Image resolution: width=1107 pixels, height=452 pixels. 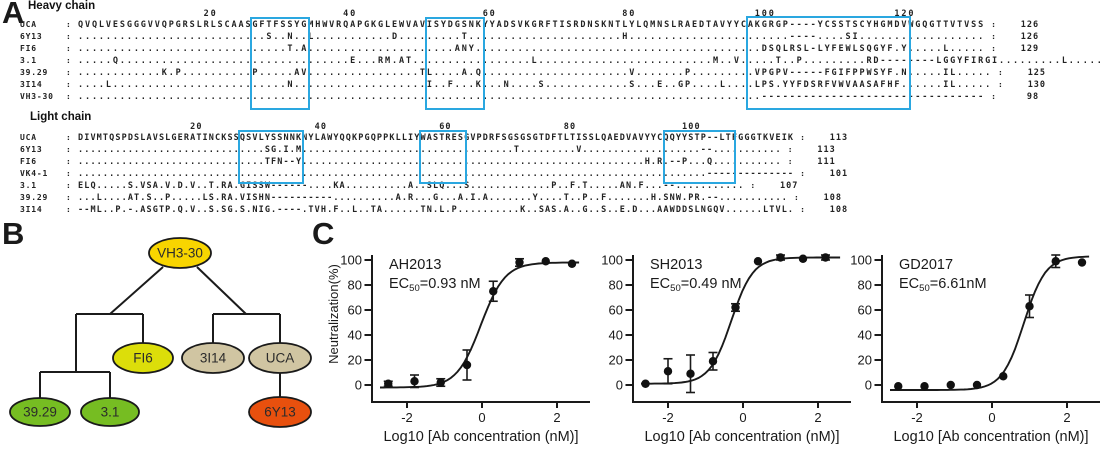 What do you see at coordinates (1033, 97) in the screenshot?
I see `sequence-length: 98` at bounding box center [1033, 97].